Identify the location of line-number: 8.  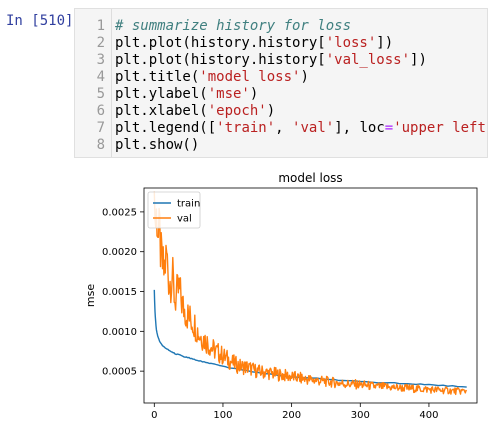
(100, 145).